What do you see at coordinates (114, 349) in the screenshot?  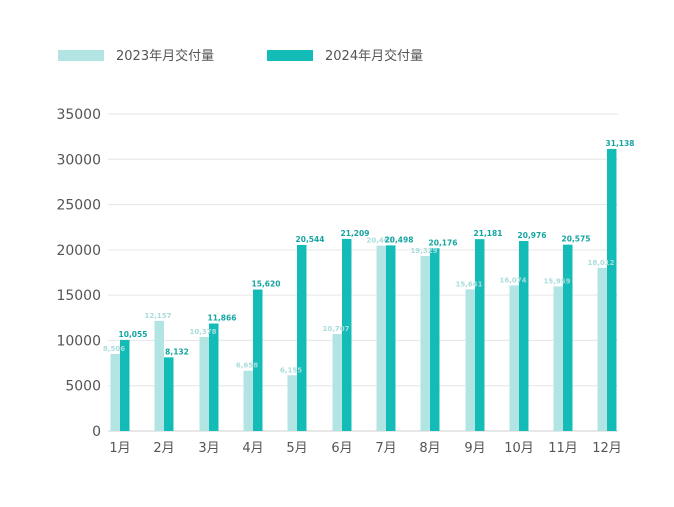 I see `data-label-2023: 8,506` at bounding box center [114, 349].